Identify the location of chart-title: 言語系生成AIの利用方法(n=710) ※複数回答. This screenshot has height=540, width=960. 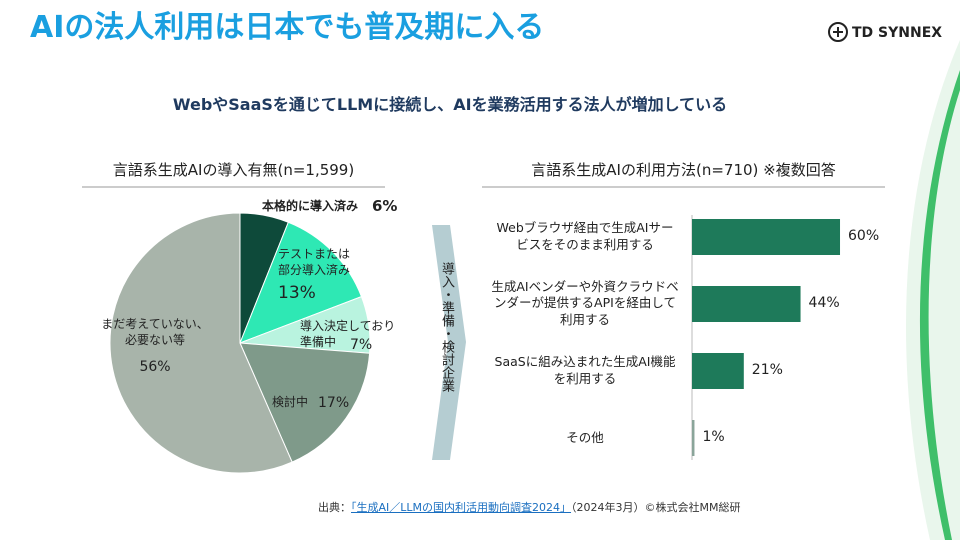
(683, 170).